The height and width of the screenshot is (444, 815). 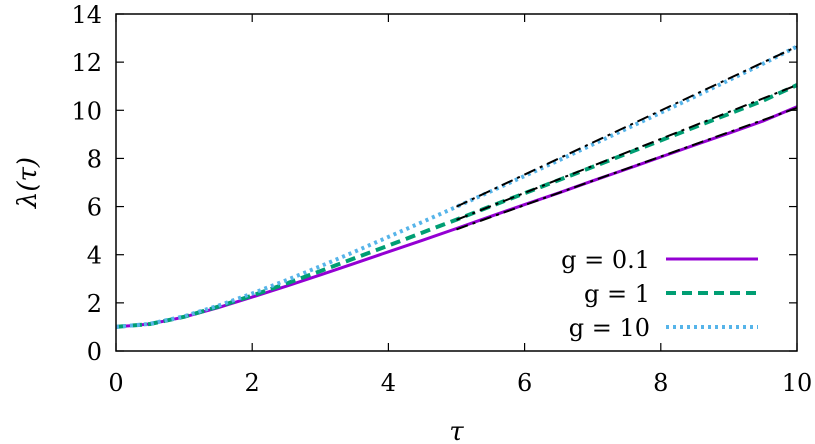 What do you see at coordinates (388, 383) in the screenshot?
I see `x-tick-label: 4` at bounding box center [388, 383].